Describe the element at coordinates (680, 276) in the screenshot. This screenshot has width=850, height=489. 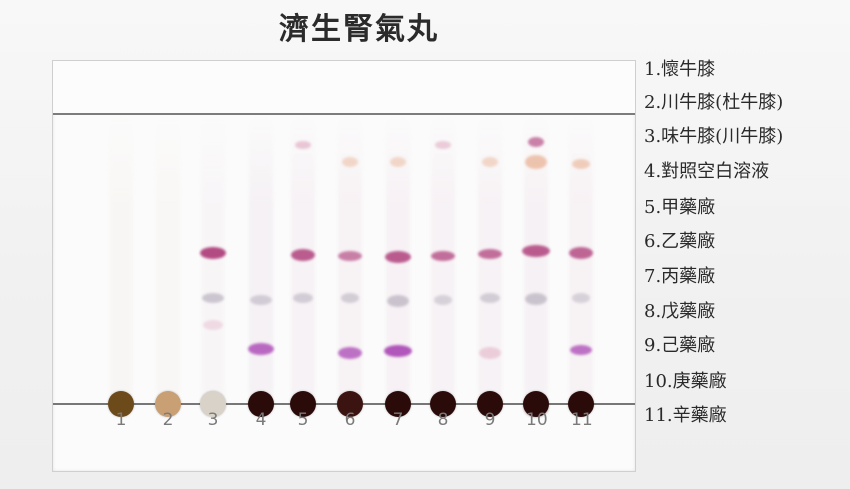
I see `legend-item: 7.丙藥廠` at that location.